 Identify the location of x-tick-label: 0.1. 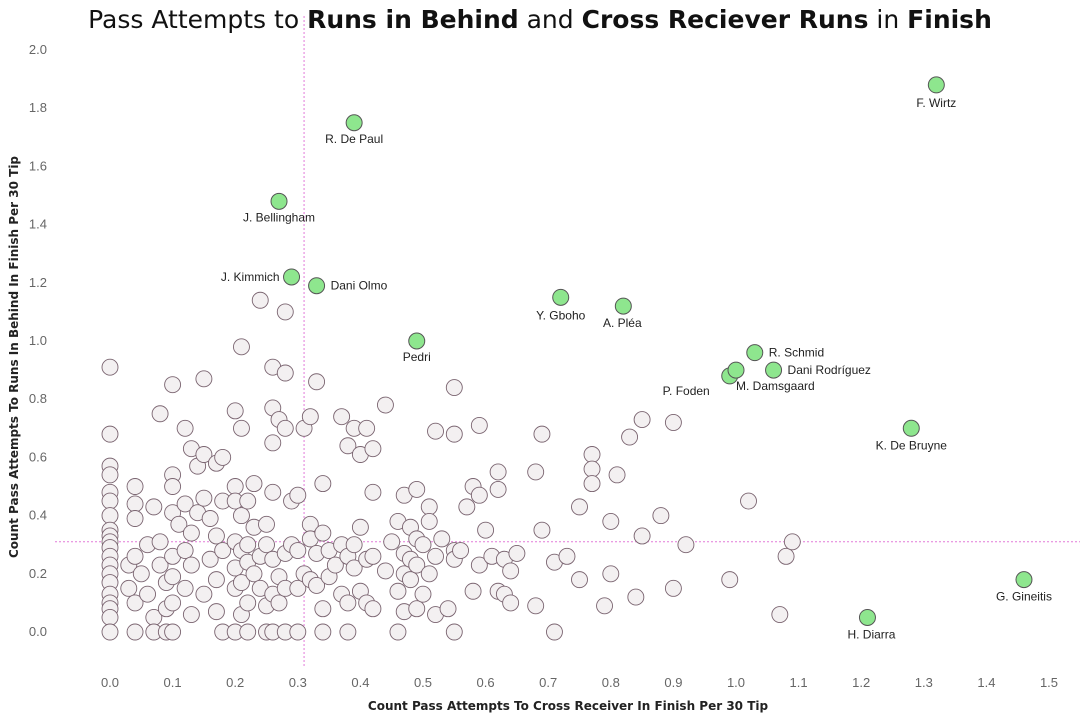
(173, 682).